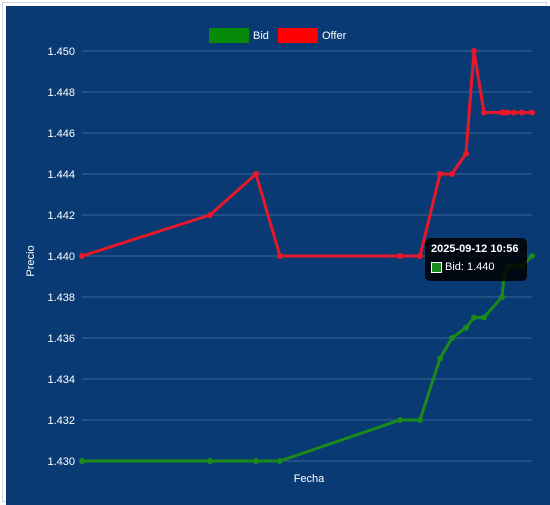 The height and width of the screenshot is (505, 550). Describe the element at coordinates (475, 249) in the screenshot. I see `tooltip-title: 2025-09-12 10:56` at that location.